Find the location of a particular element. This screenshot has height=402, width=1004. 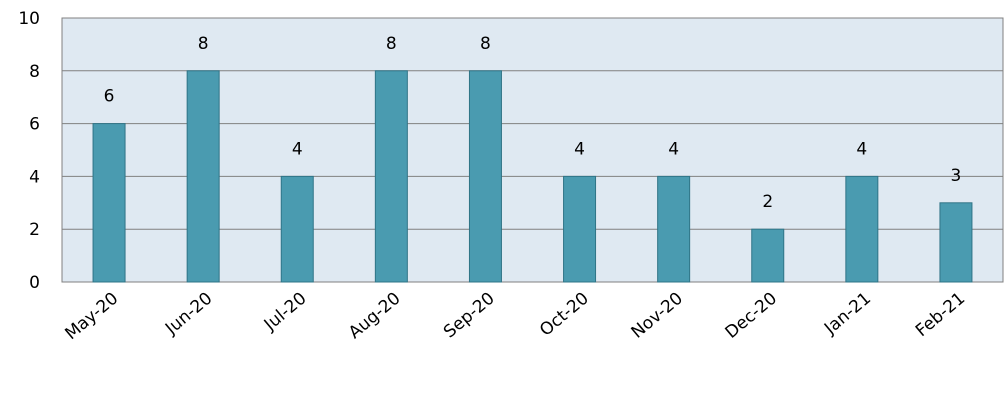

x-tick-label: Feb-21 is located at coordinates (940, 315).